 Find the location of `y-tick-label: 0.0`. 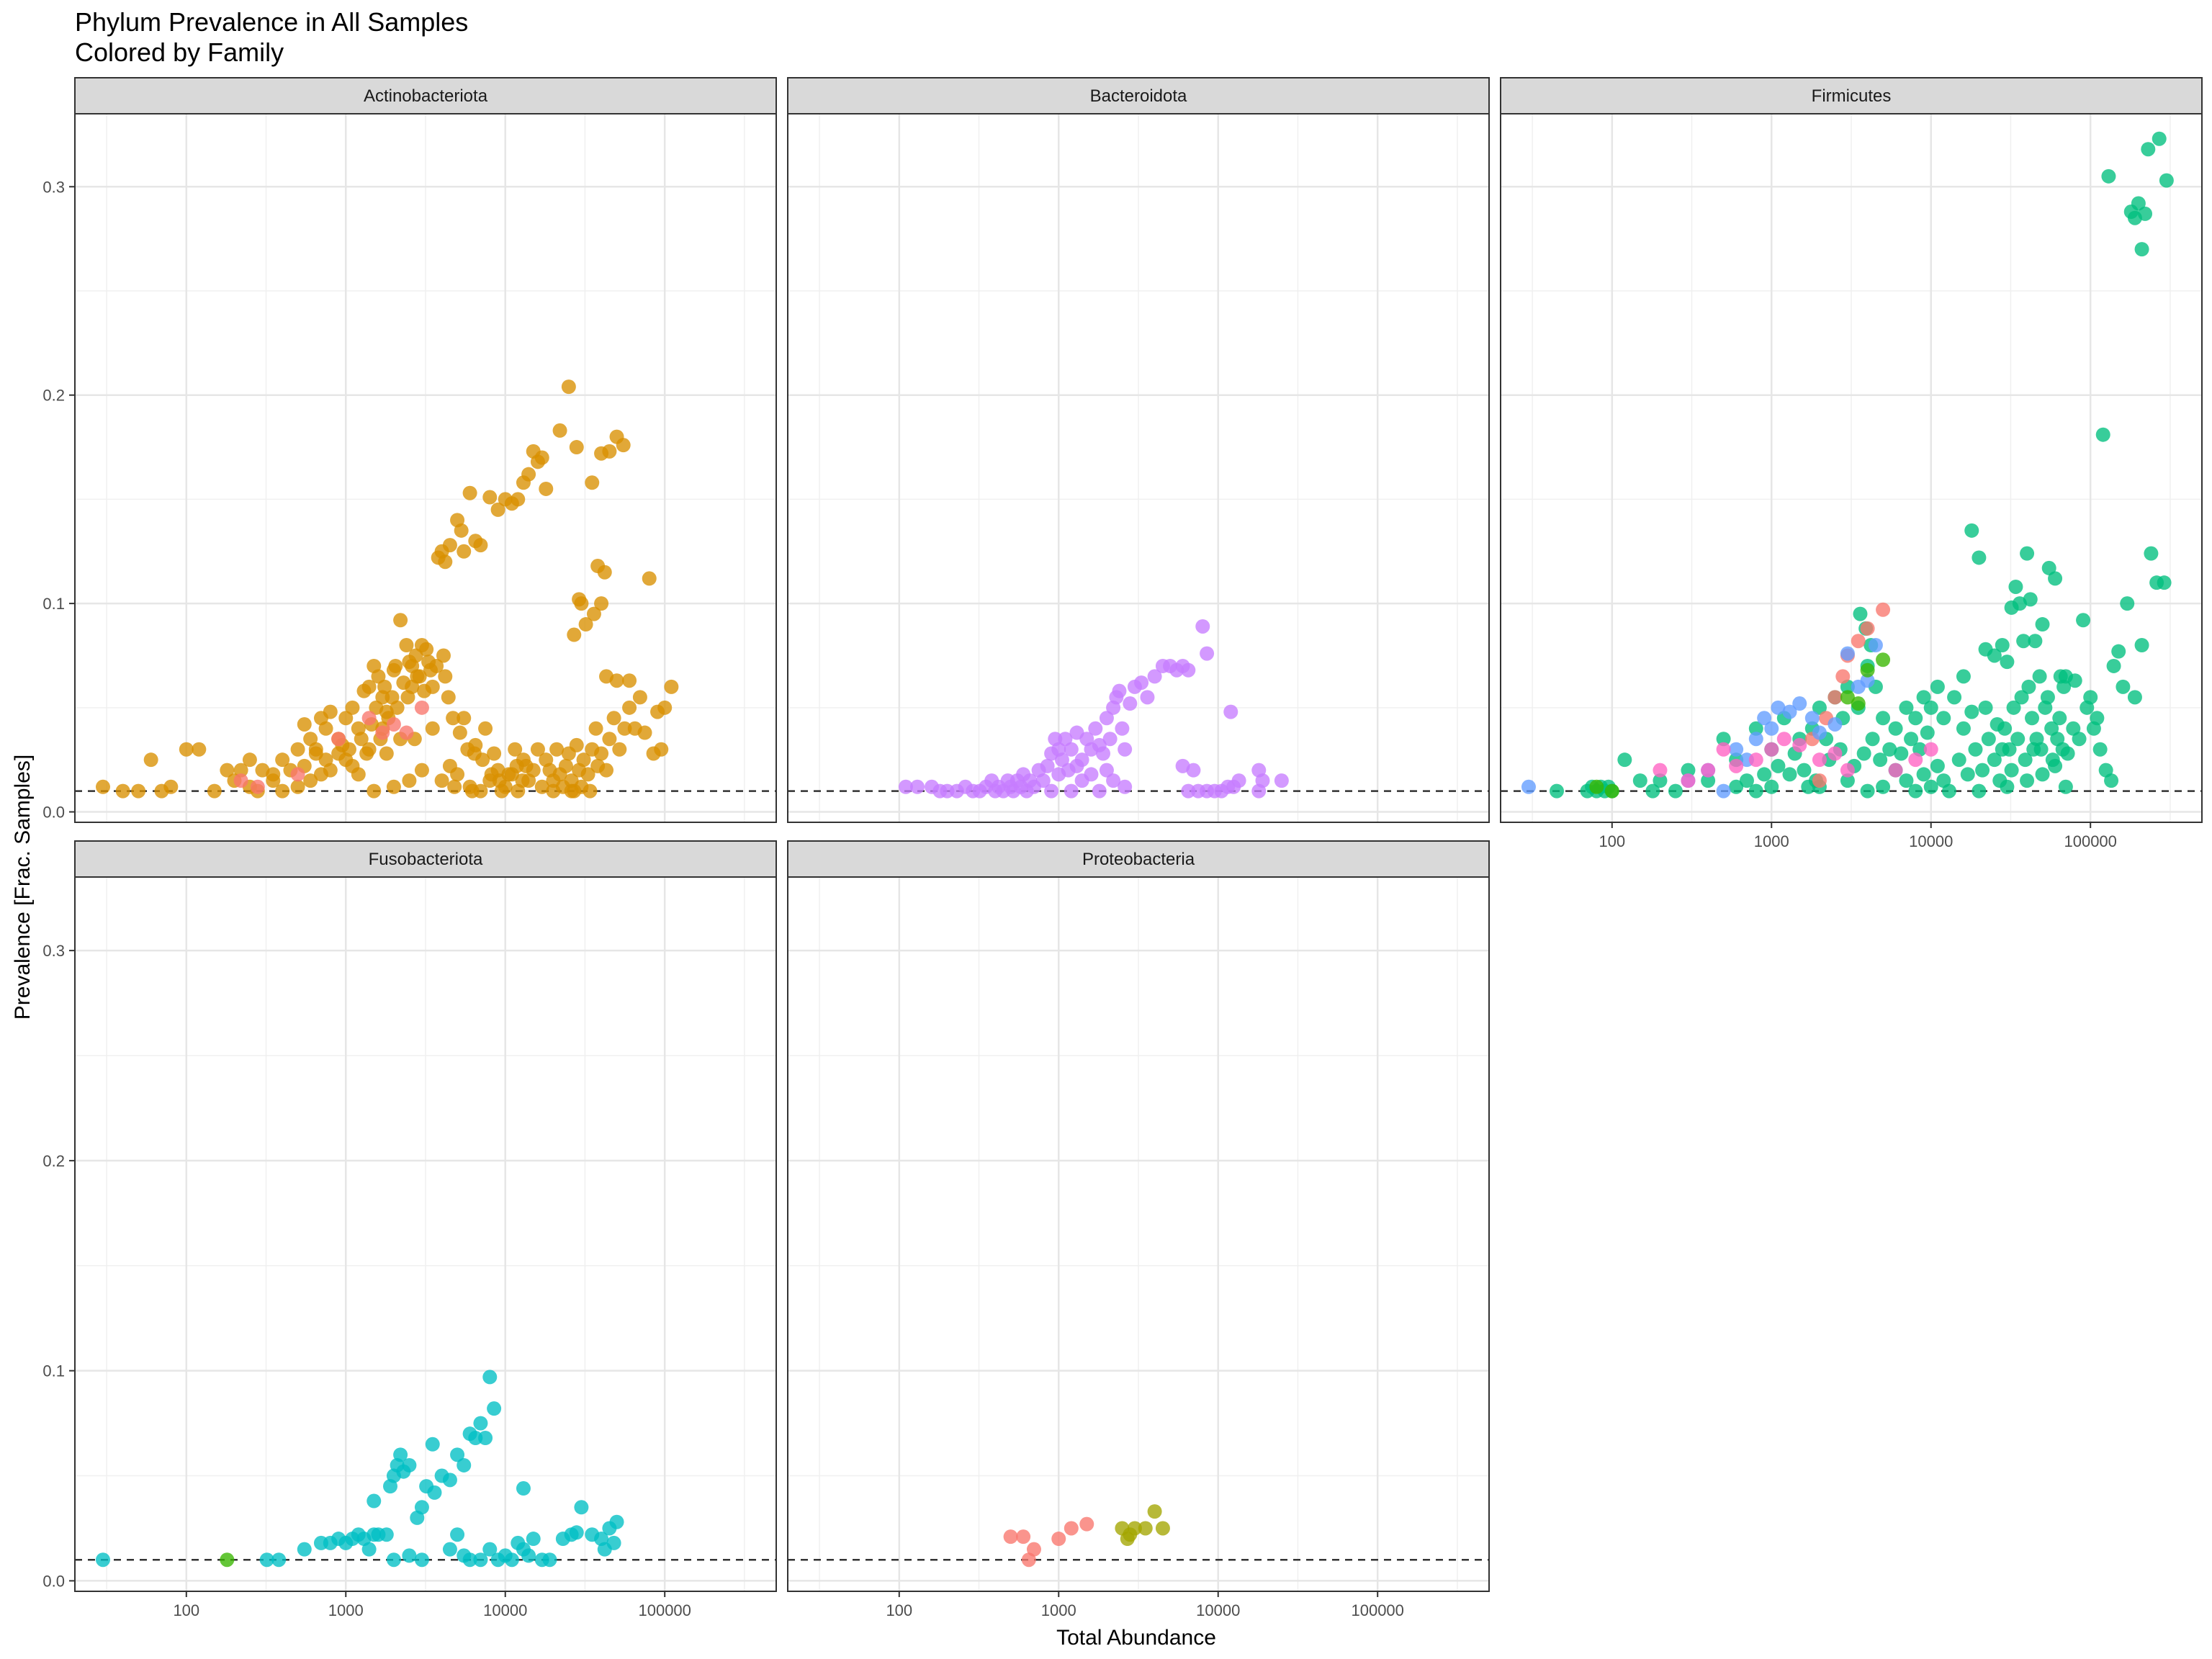

y-tick-label: 0.0 is located at coordinates (53, 1581).